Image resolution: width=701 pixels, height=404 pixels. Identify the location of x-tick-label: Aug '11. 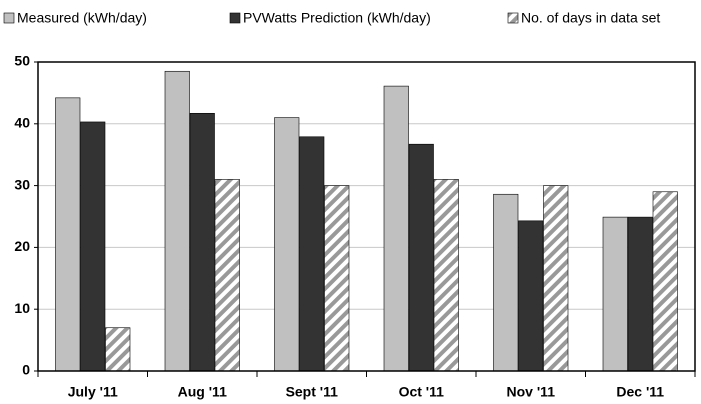
(202, 392).